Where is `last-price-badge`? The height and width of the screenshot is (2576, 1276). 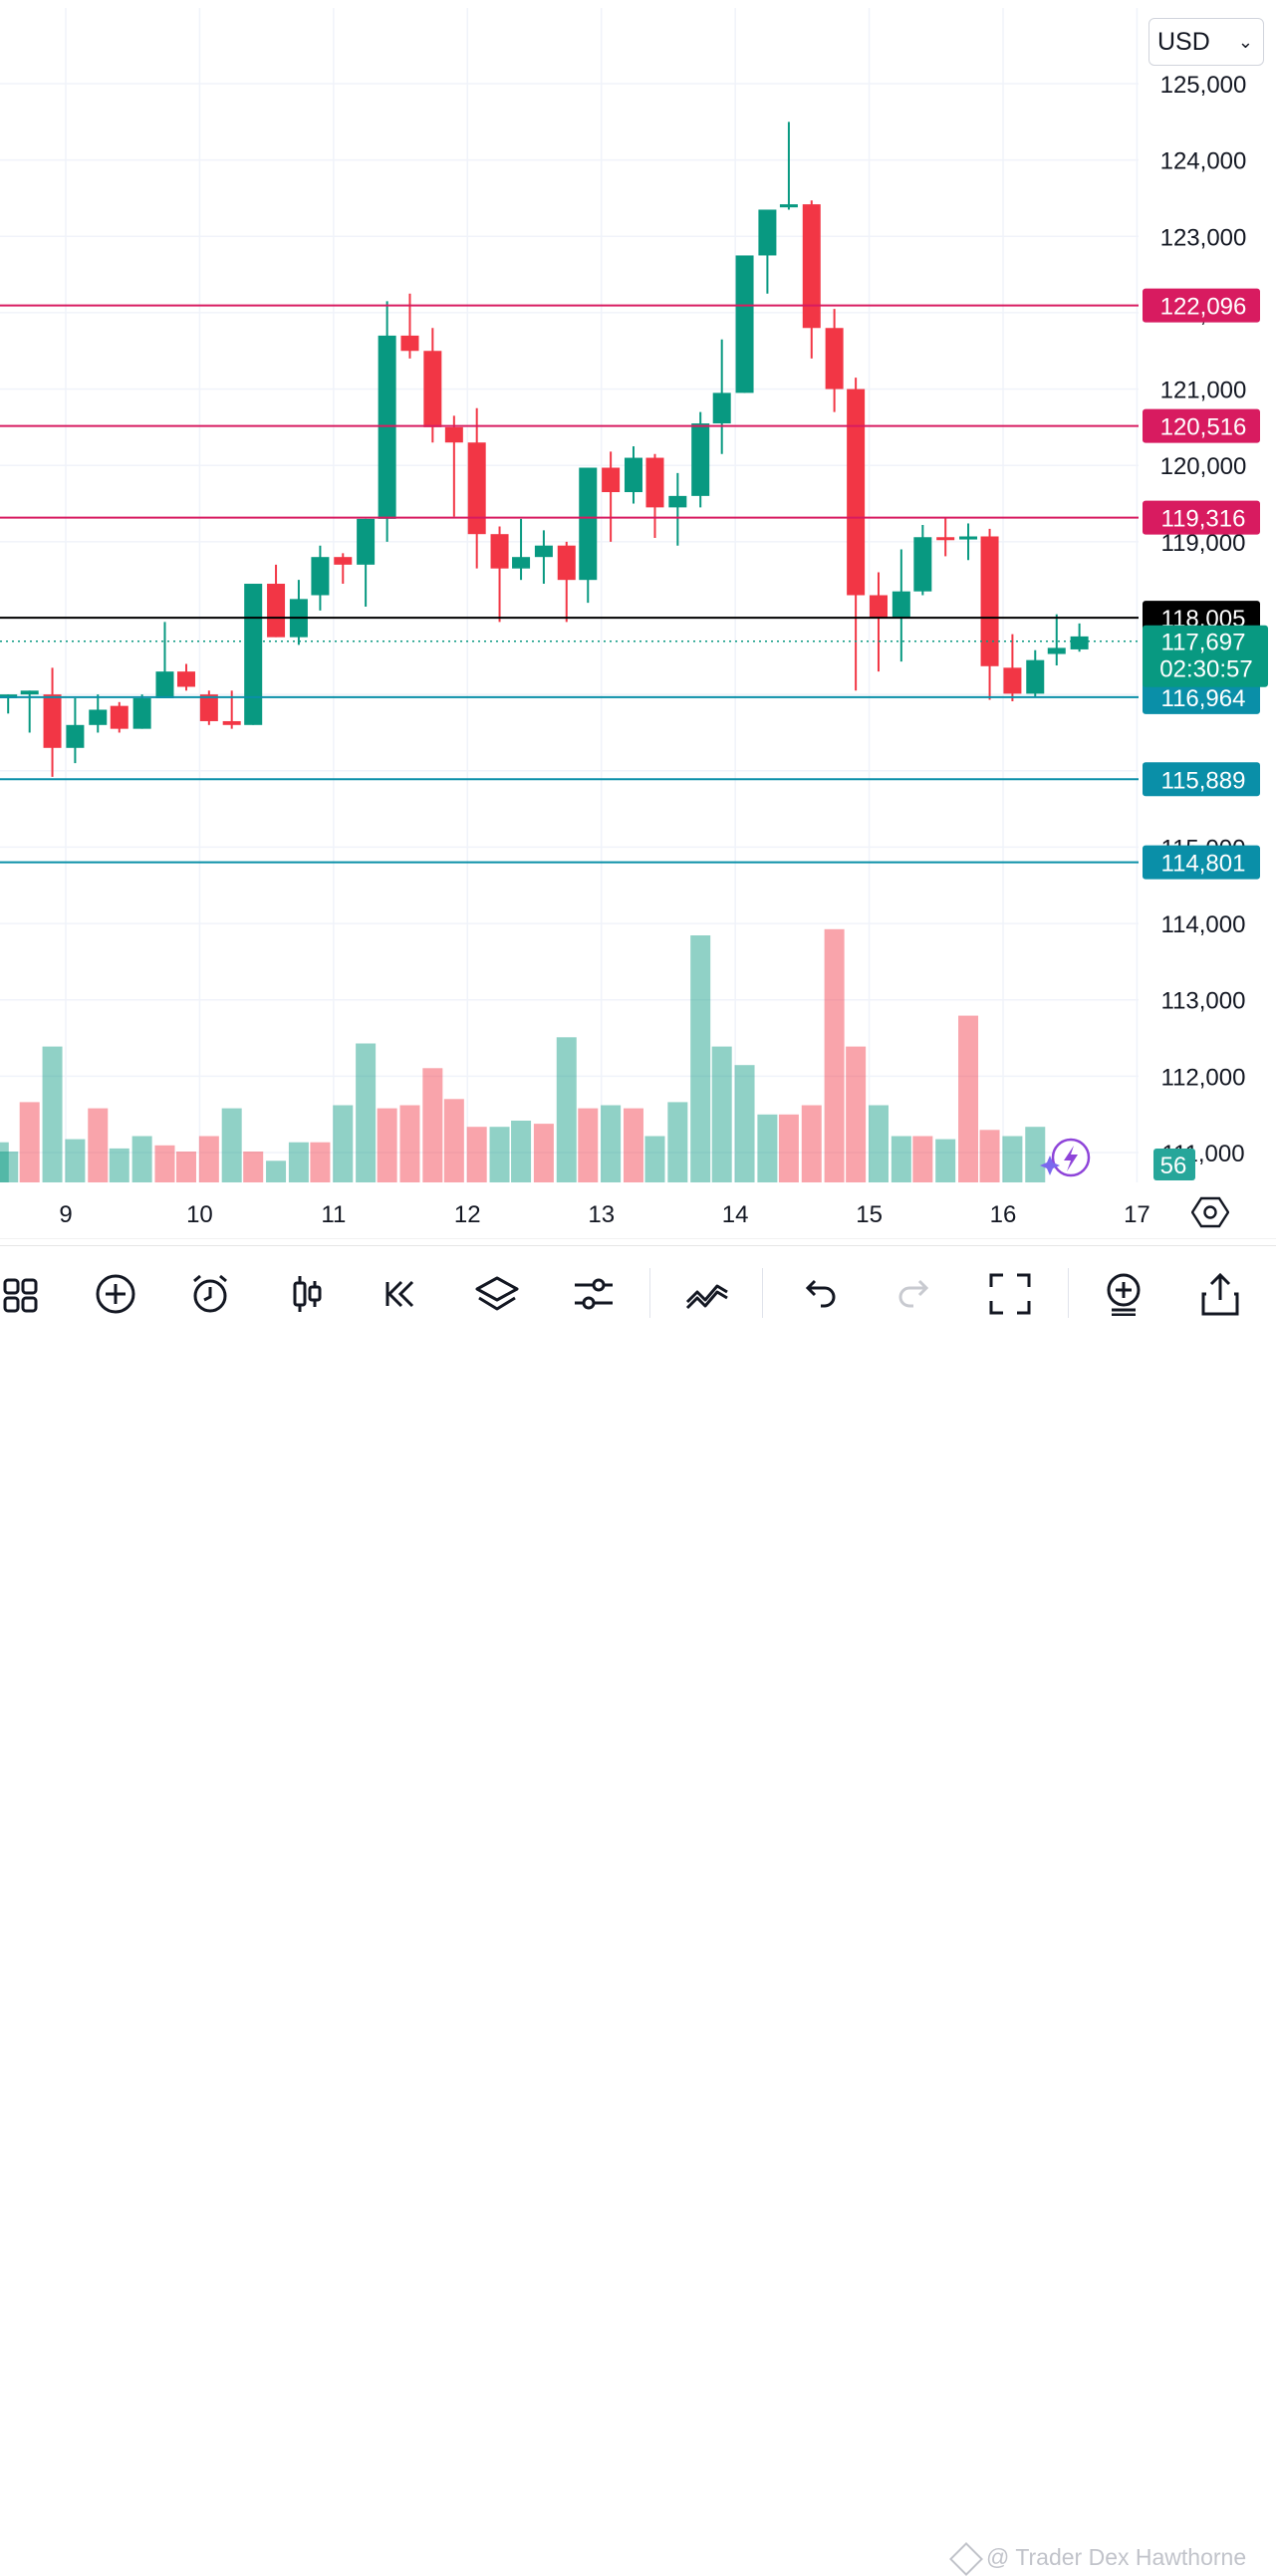 last-price-badge is located at coordinates (1205, 656).